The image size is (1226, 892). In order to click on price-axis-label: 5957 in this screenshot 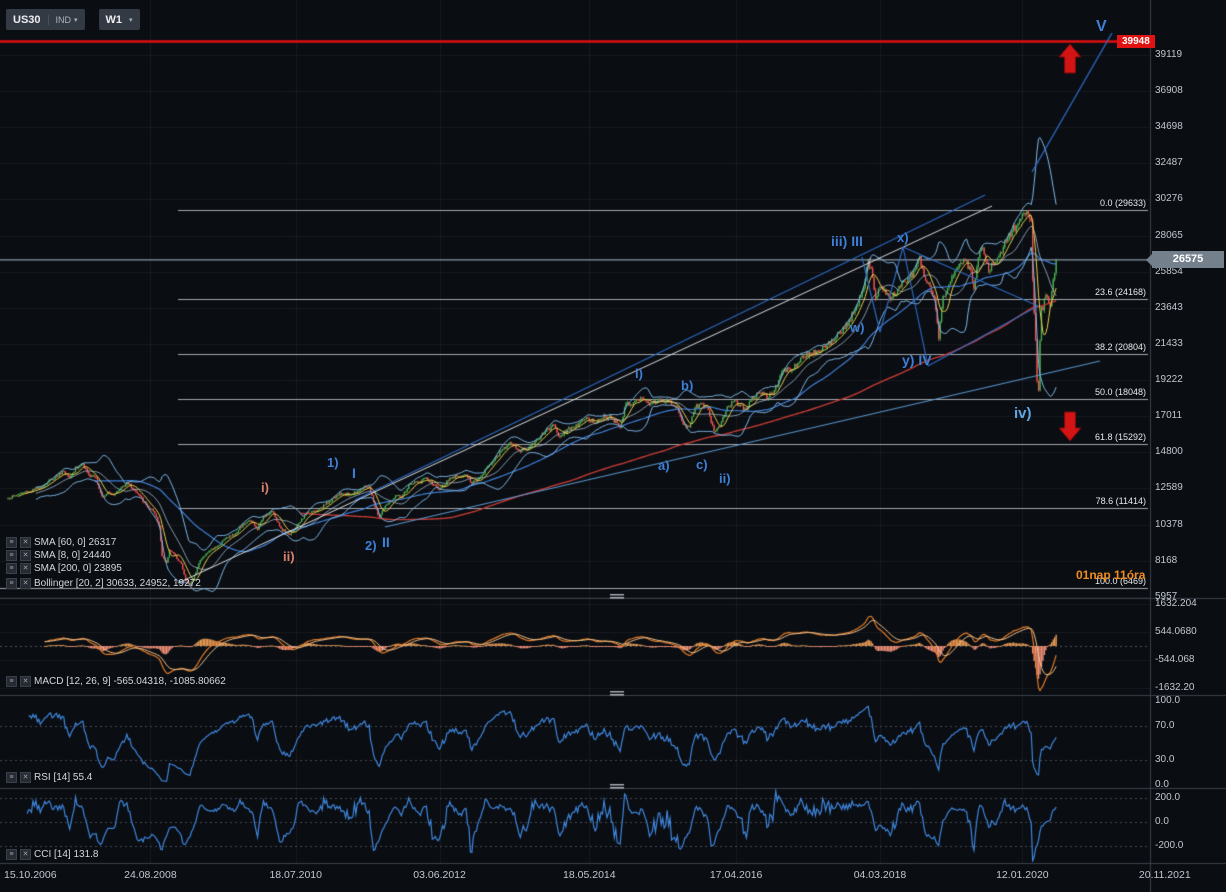, I will do `click(1166, 596)`.